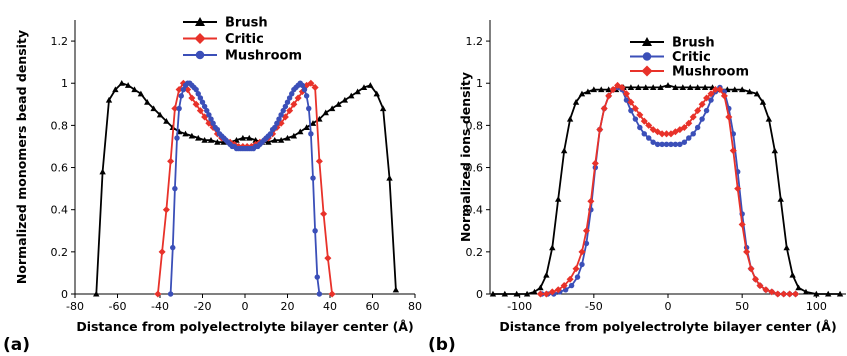  What do you see at coordinates (244, 39) in the screenshot?
I see `legend-label: Critic` at bounding box center [244, 39].